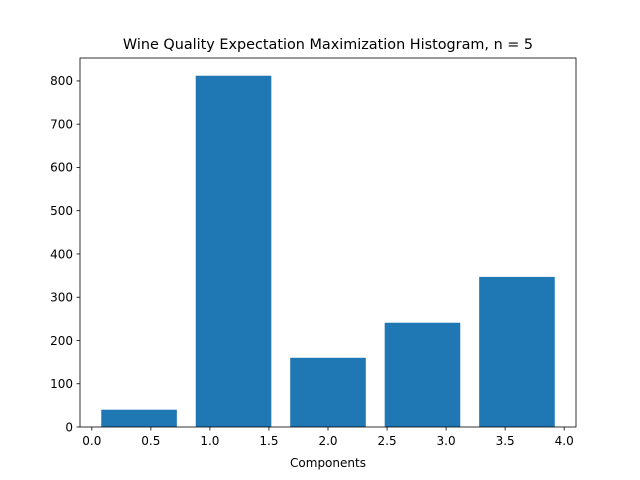 Image resolution: width=640 pixels, height=480 pixels. I want to click on x-tick-label: 0.0, so click(91, 441).